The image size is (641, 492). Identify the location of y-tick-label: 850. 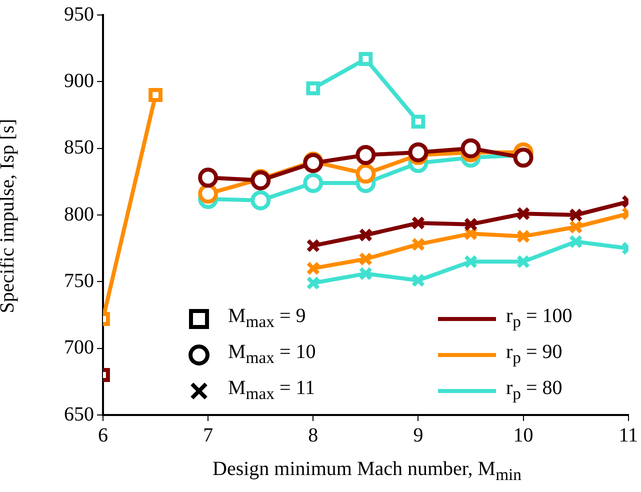
(79, 147).